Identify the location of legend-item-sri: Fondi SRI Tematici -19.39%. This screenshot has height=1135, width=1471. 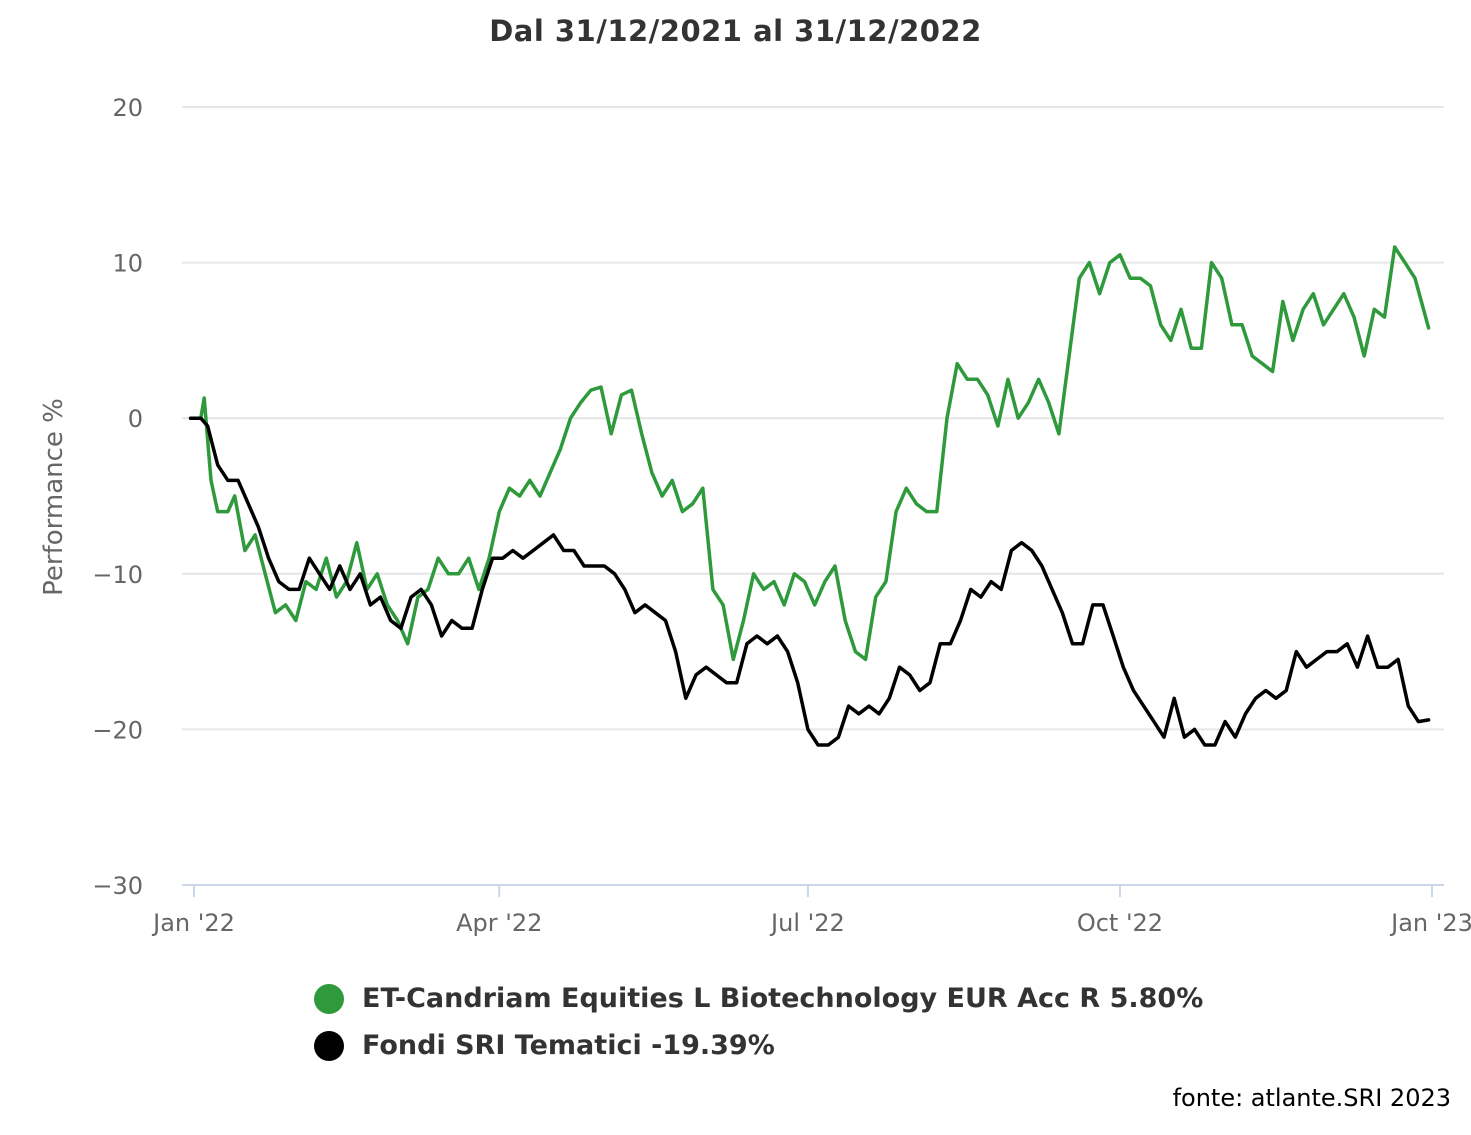
(544, 1045).